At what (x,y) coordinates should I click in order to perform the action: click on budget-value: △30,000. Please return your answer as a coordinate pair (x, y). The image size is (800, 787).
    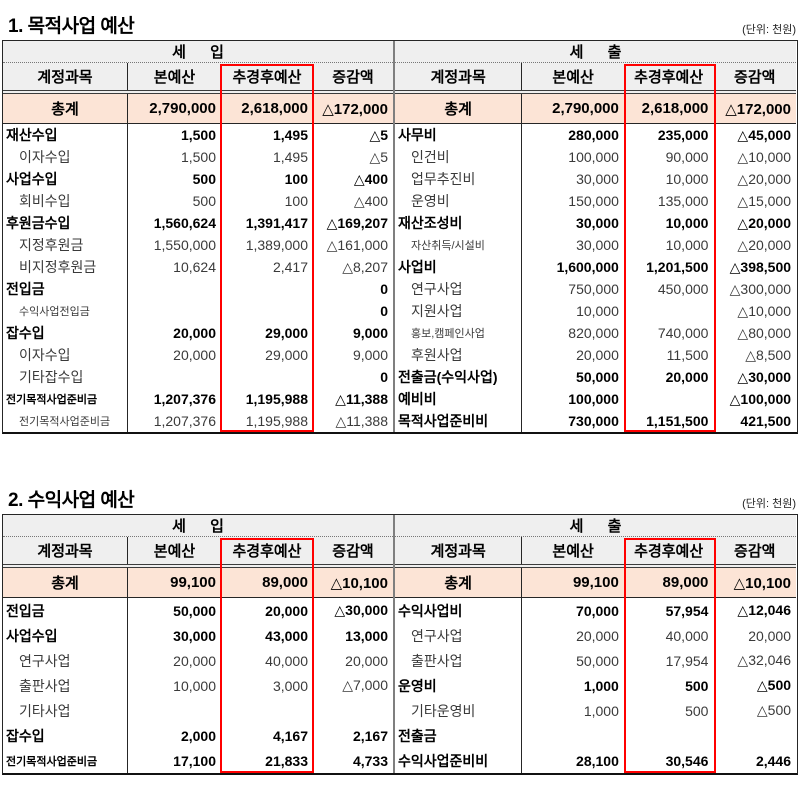
    Looking at the image, I should click on (764, 376).